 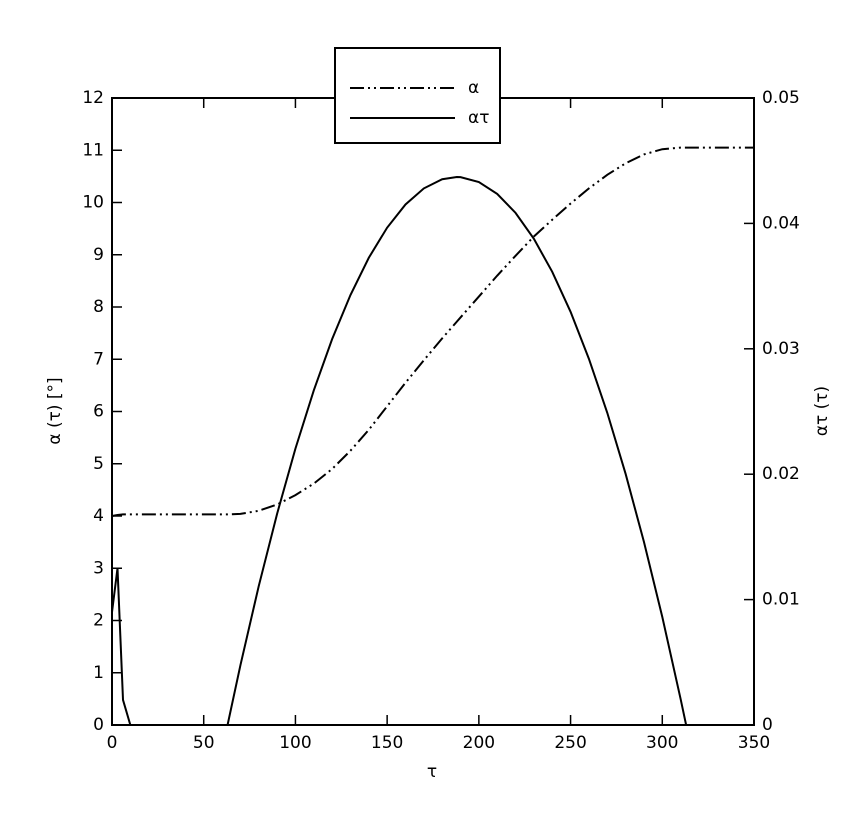 What do you see at coordinates (98, 255) in the screenshot?
I see `y-tick-label: 9` at bounding box center [98, 255].